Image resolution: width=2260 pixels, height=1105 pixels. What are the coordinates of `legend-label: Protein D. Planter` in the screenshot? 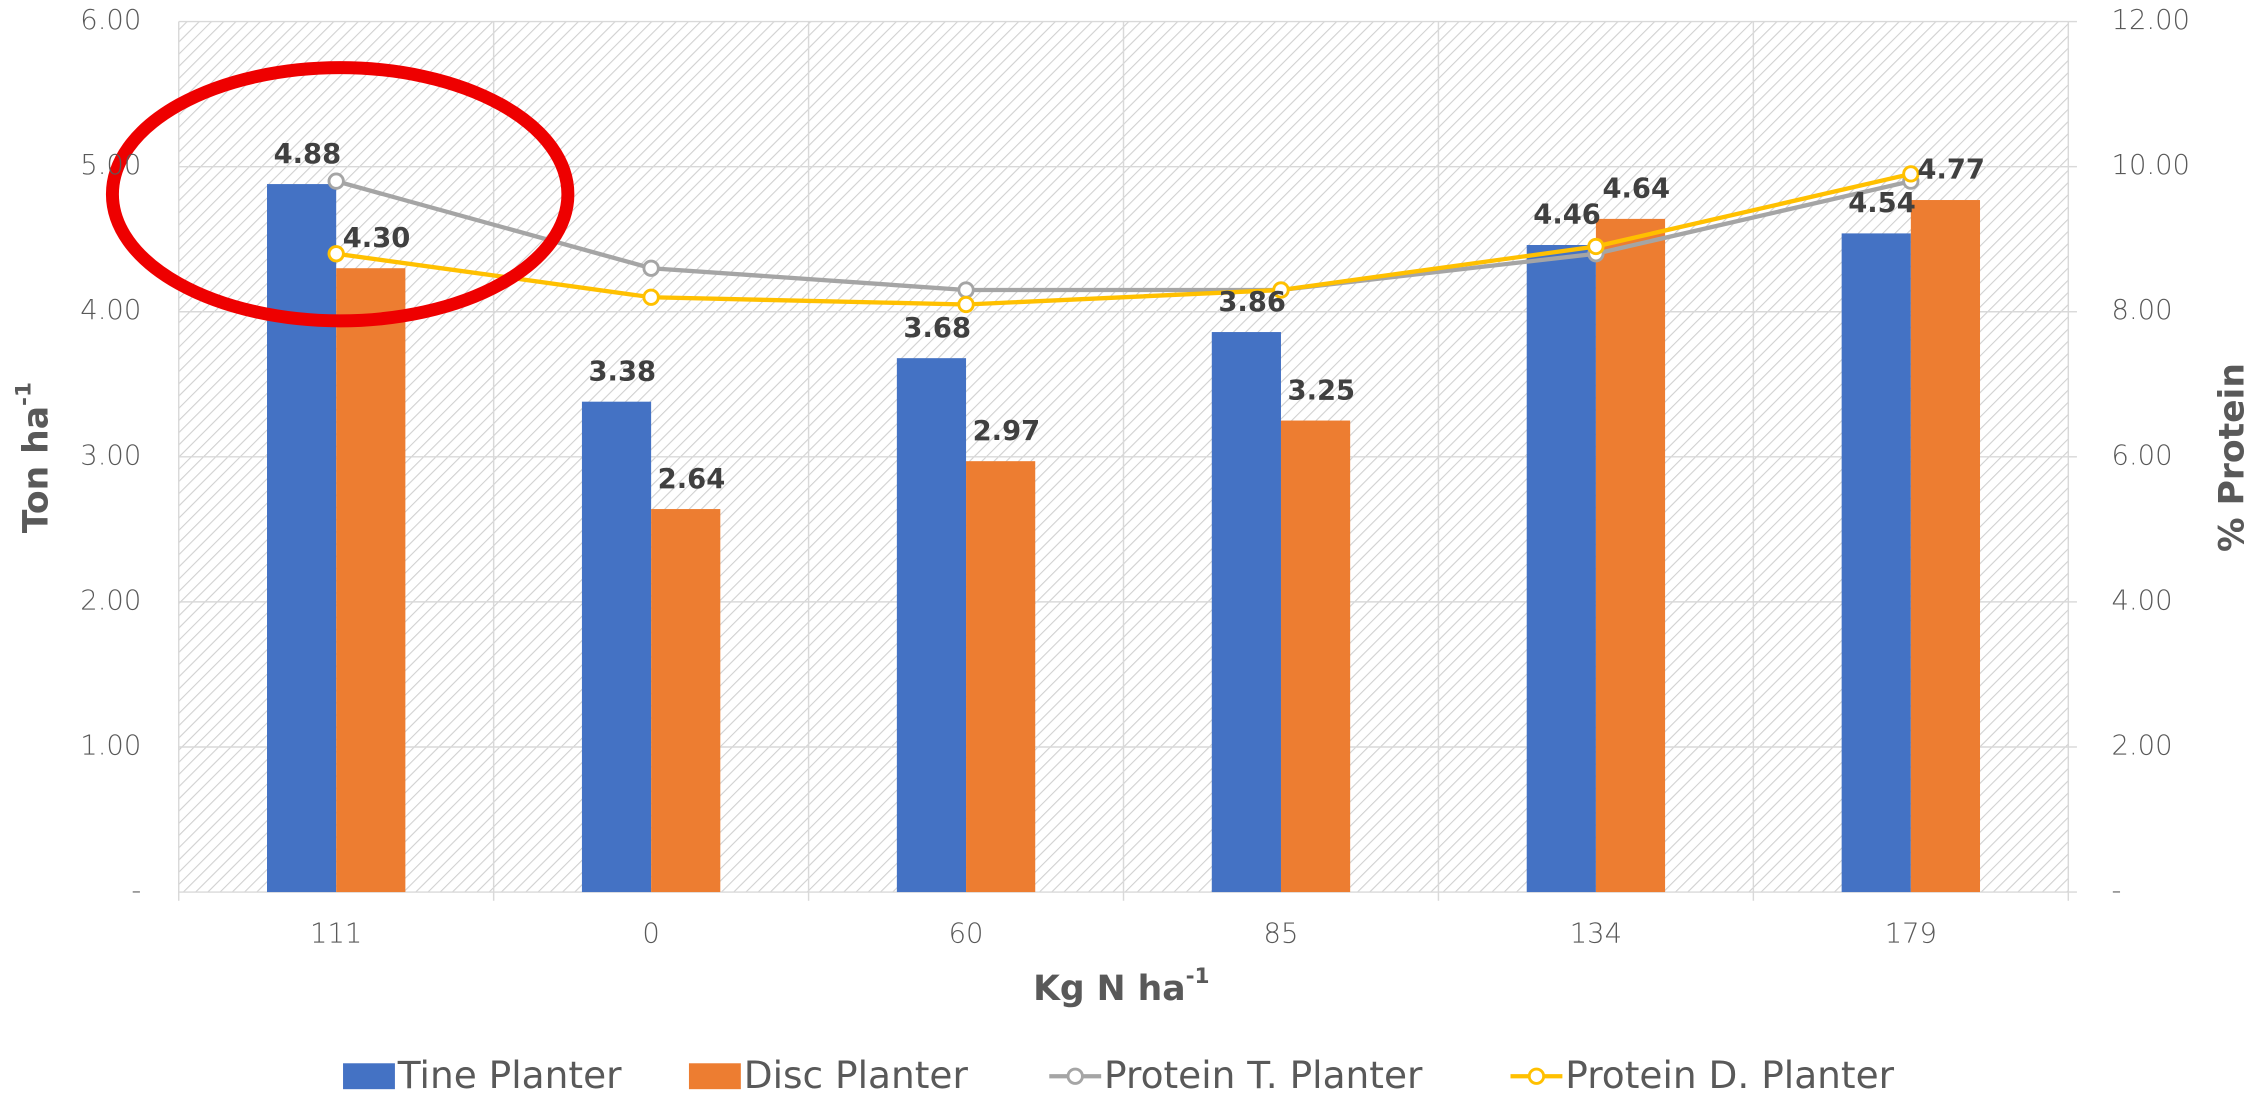 It's located at (1729, 1075).